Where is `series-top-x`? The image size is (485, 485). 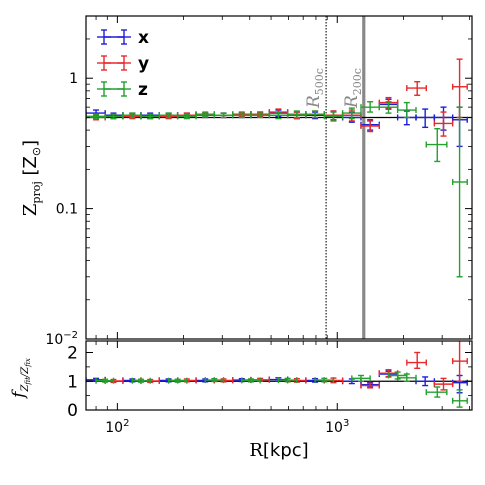 series-top-x is located at coordinates (277, 123).